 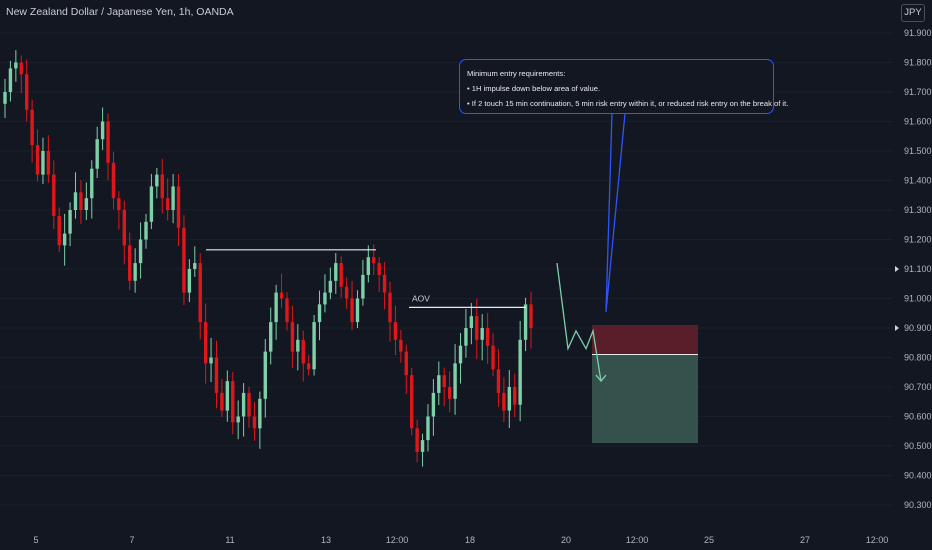 I want to click on price-marker-icon, so click(x=897, y=328).